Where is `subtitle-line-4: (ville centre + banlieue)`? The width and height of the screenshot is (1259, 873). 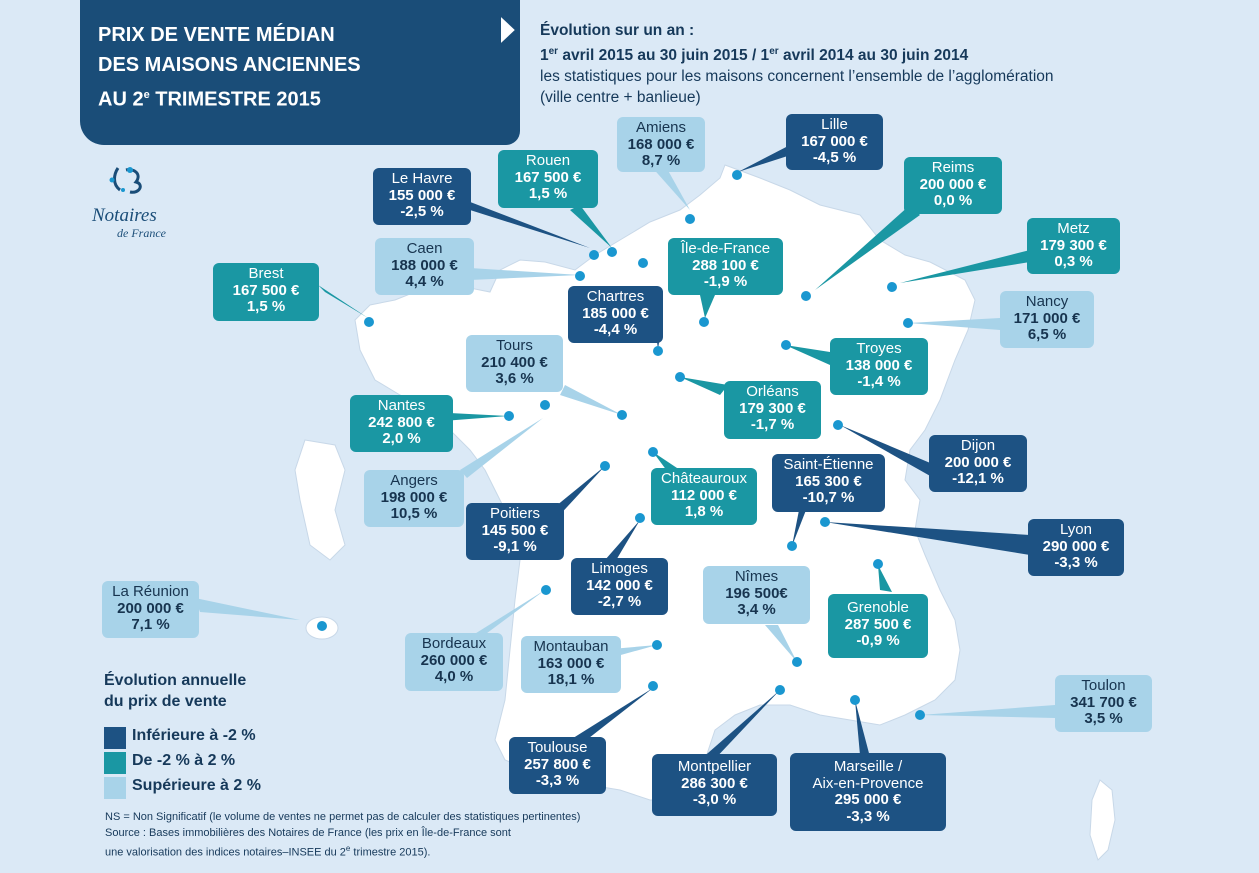
subtitle-line-4: (ville centre + banlieue) is located at coordinates (620, 98).